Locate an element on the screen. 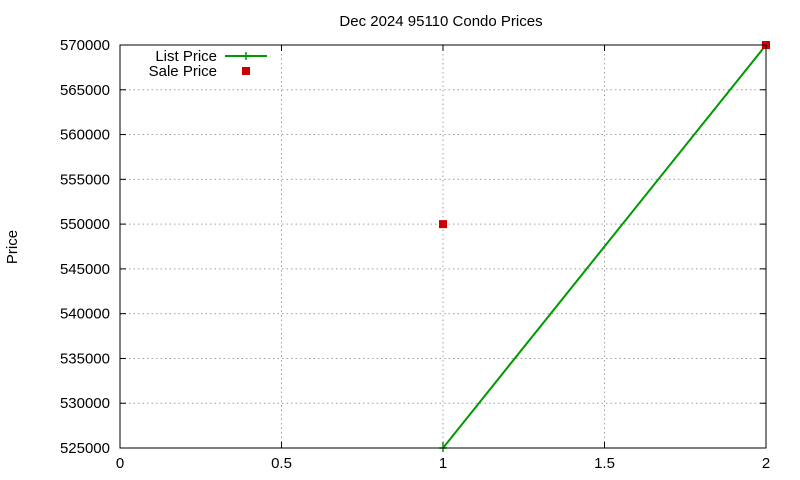 This screenshot has width=800, height=480. y-axis-label: Price is located at coordinates (12, 247).